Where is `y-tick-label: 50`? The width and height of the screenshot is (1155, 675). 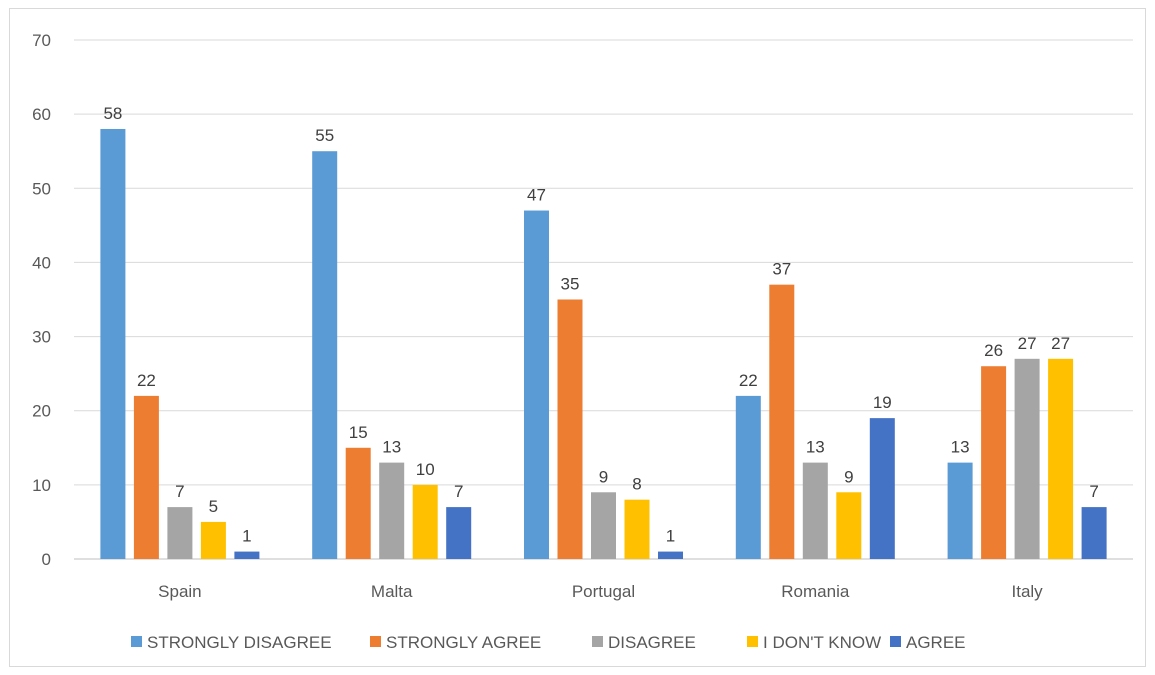 y-tick-label: 50 is located at coordinates (41, 188).